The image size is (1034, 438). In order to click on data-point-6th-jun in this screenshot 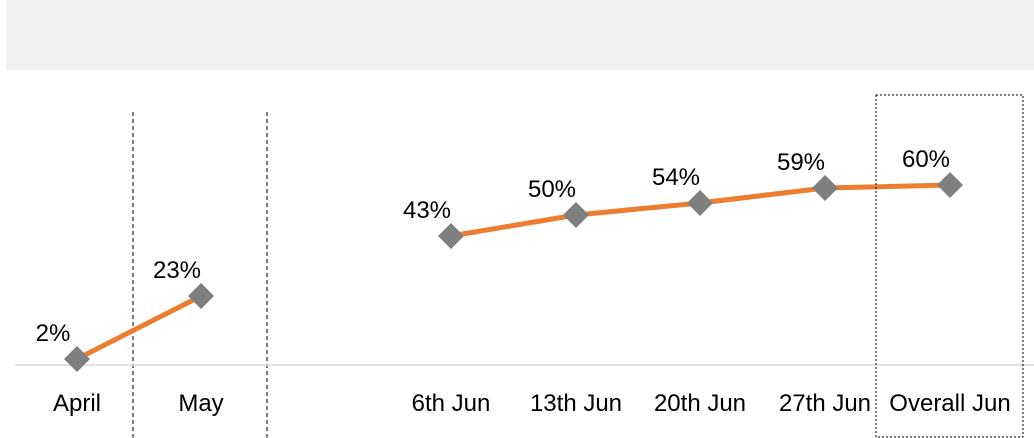, I will do `click(451, 236)`.